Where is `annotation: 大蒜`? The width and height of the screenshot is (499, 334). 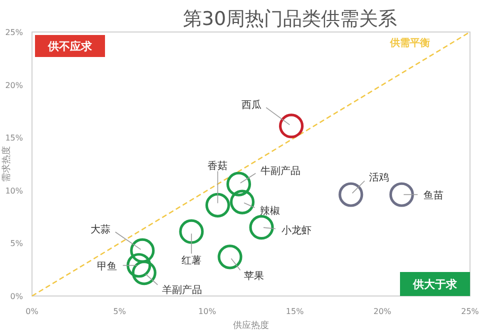 annotation: 大蒜 is located at coordinates (100, 230).